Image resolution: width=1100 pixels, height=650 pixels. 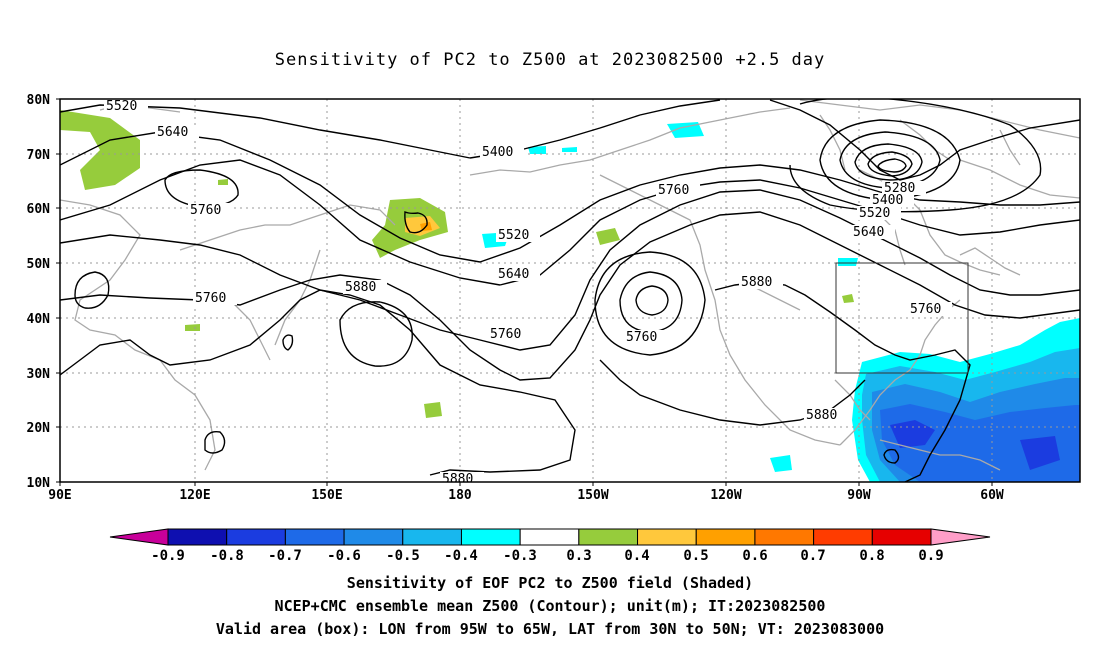 What do you see at coordinates (960, 537) in the screenshot?
I see `colorbar-right-triangle` at bounding box center [960, 537].